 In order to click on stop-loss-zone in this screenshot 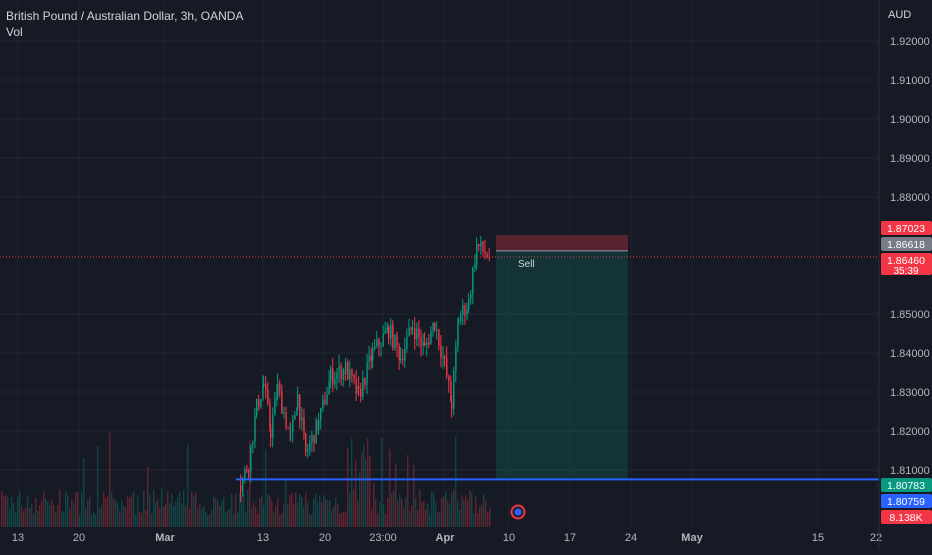, I will do `click(562, 243)`.